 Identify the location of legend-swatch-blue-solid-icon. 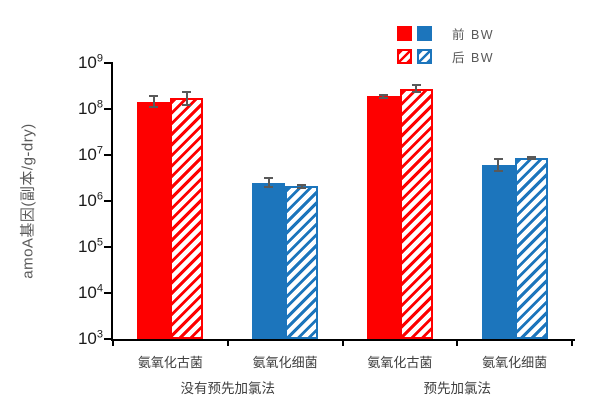
(424, 33).